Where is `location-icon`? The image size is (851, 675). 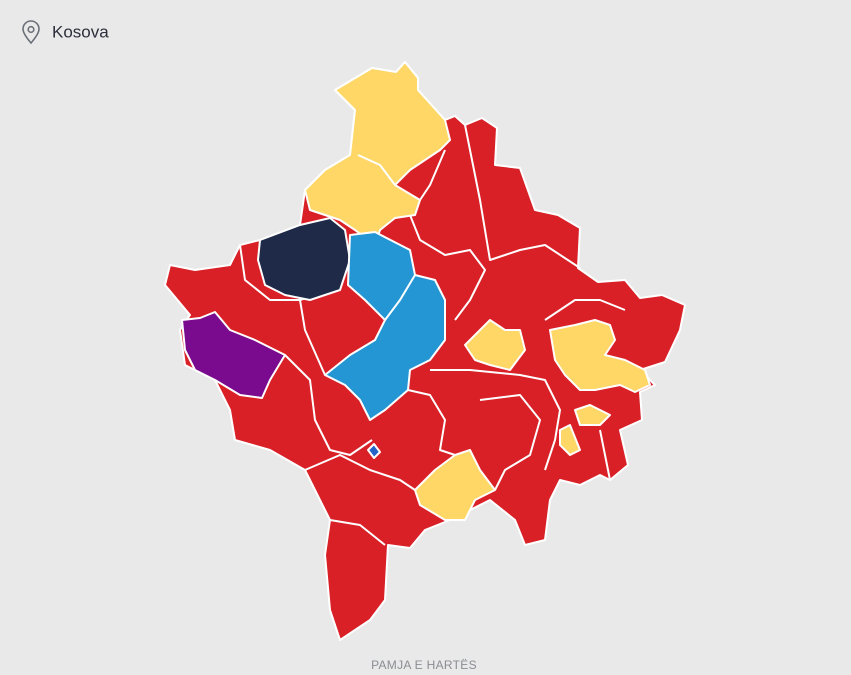 location-icon is located at coordinates (31, 32).